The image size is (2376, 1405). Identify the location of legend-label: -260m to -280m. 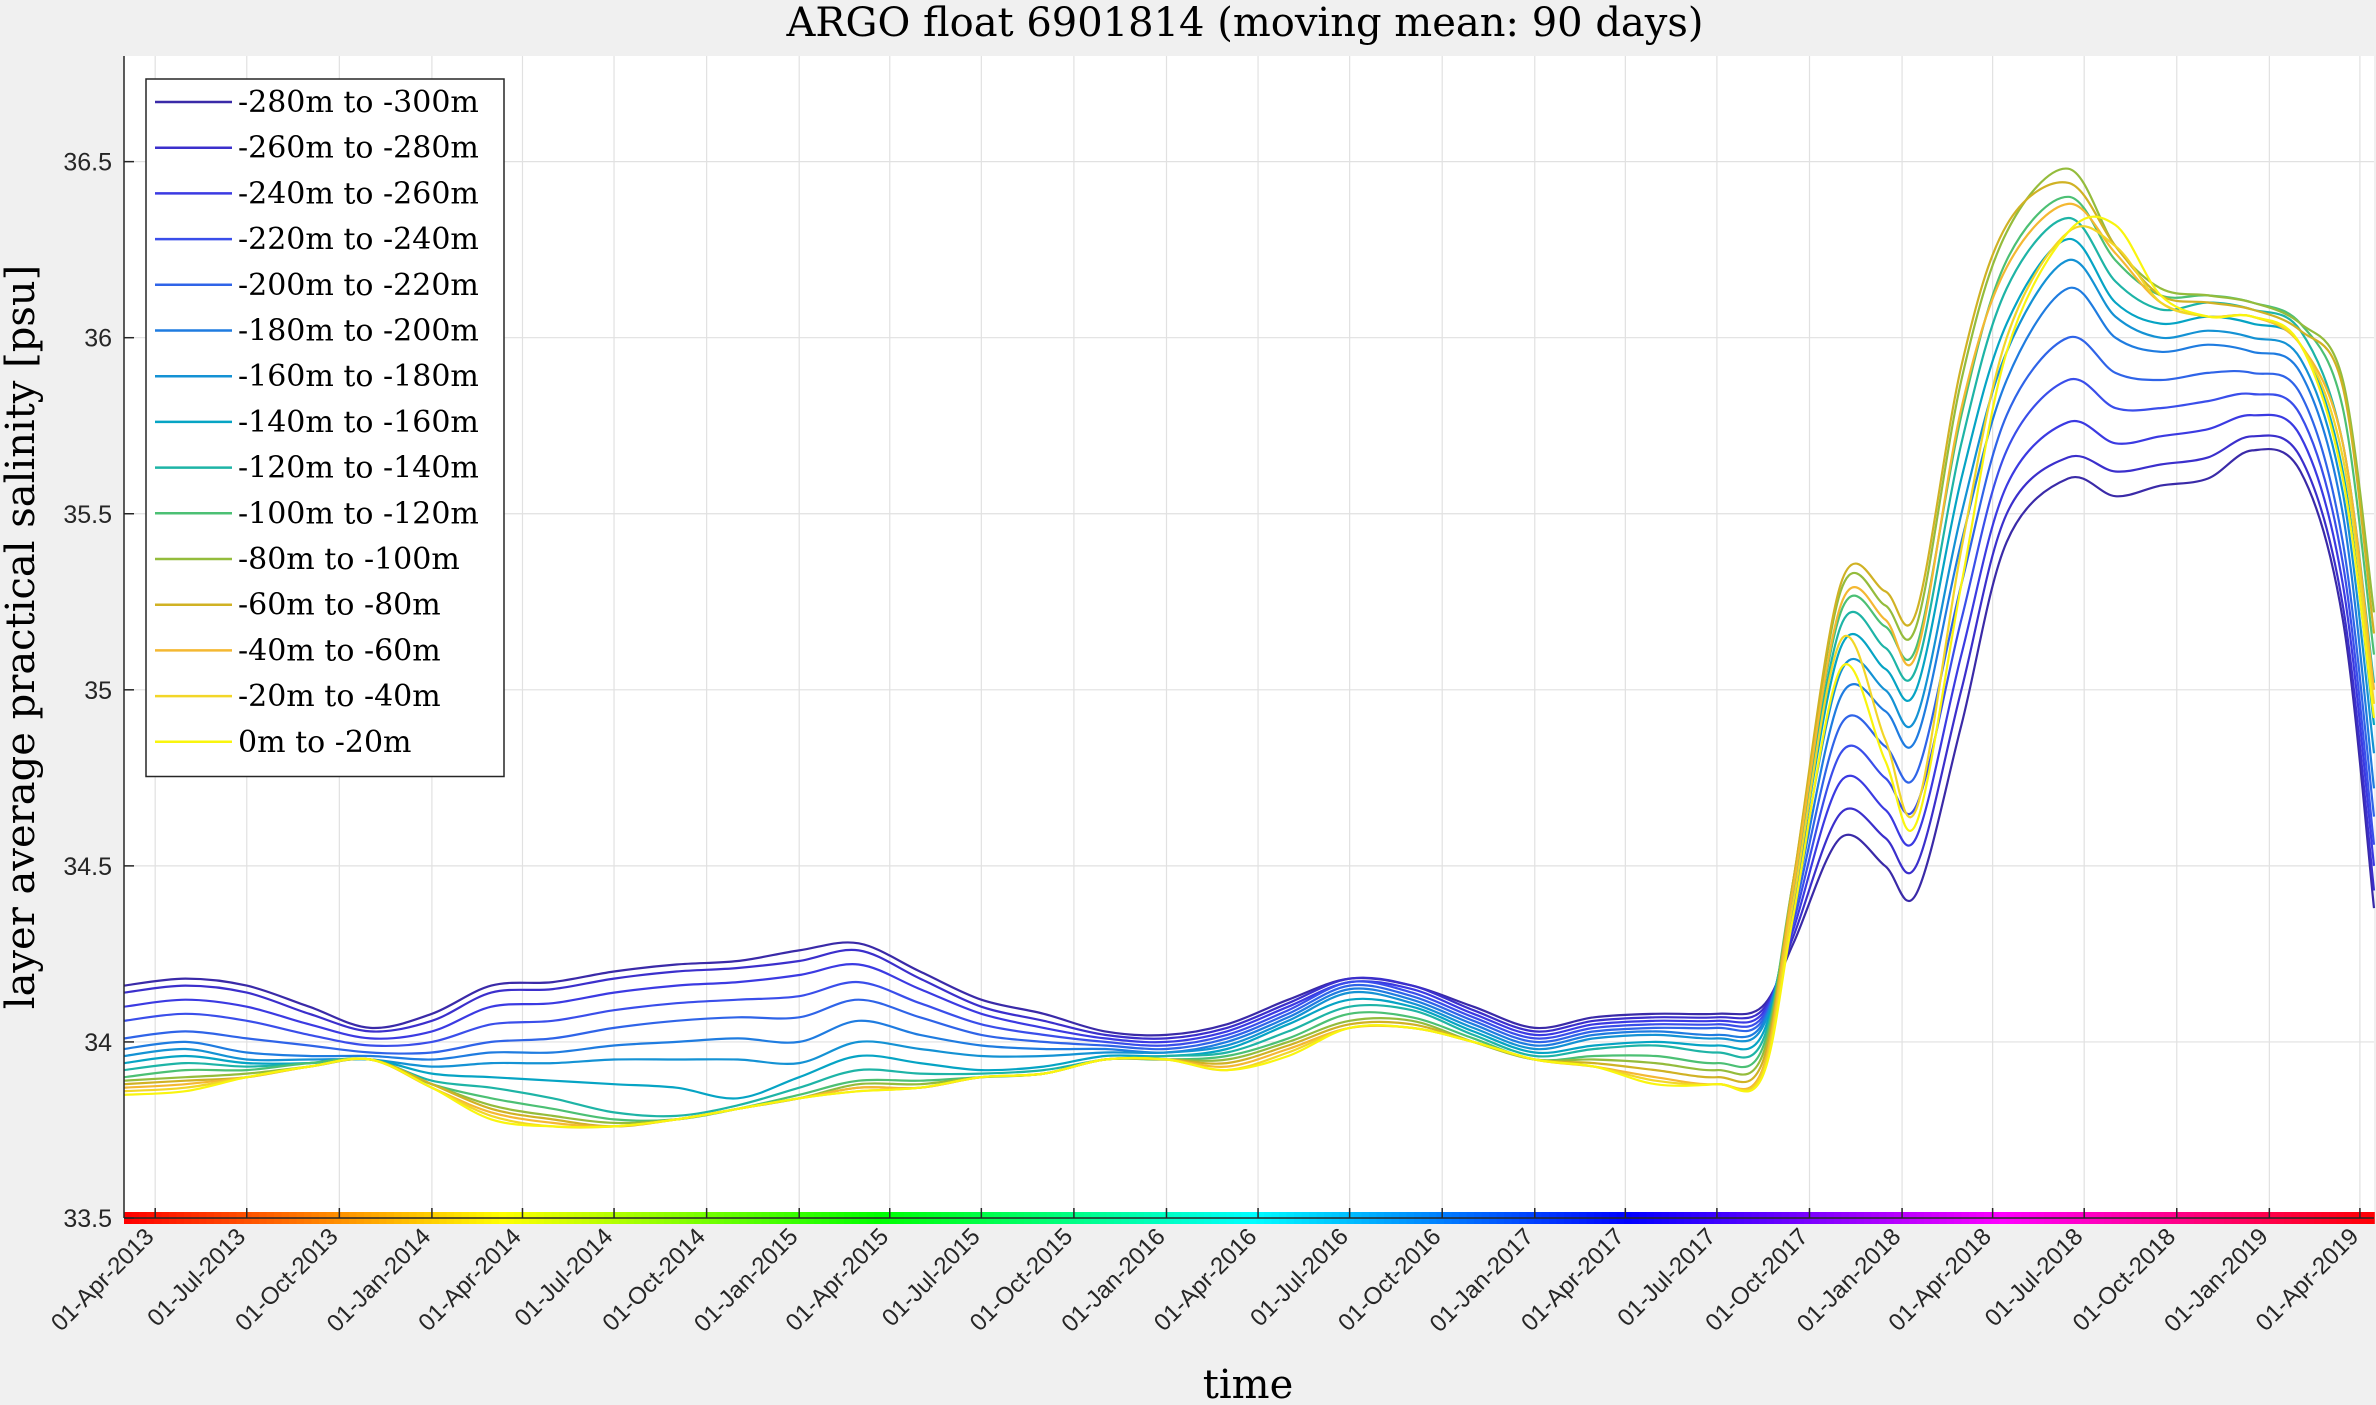
(358, 148).